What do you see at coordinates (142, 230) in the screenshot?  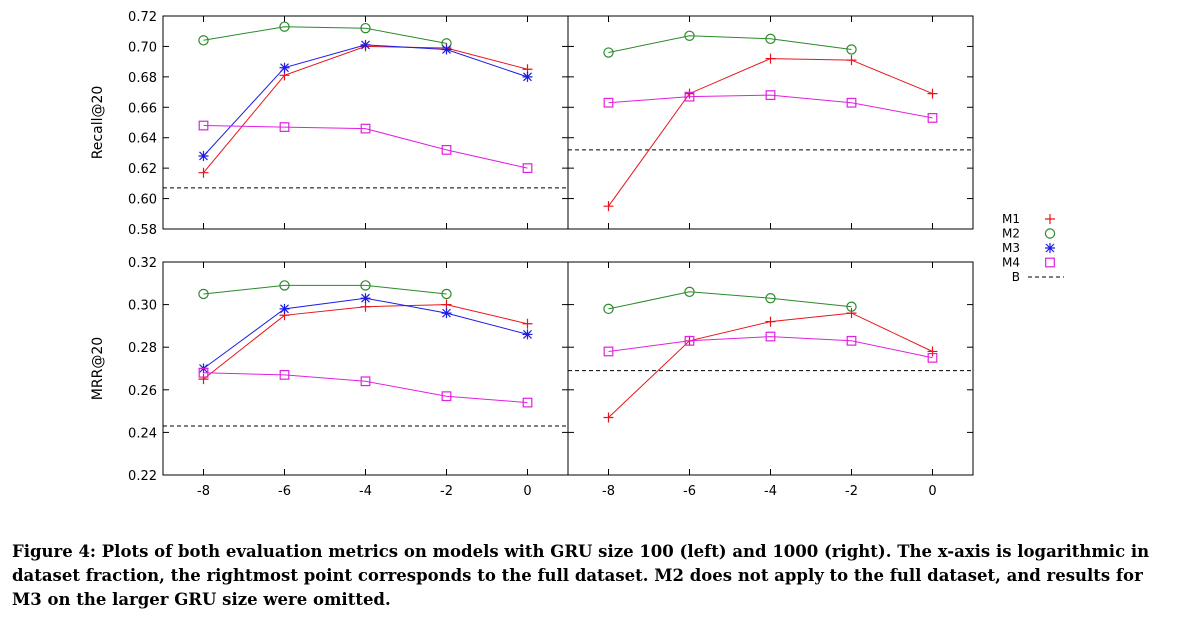 I see `top-left-ytick-label: 0.58` at bounding box center [142, 230].